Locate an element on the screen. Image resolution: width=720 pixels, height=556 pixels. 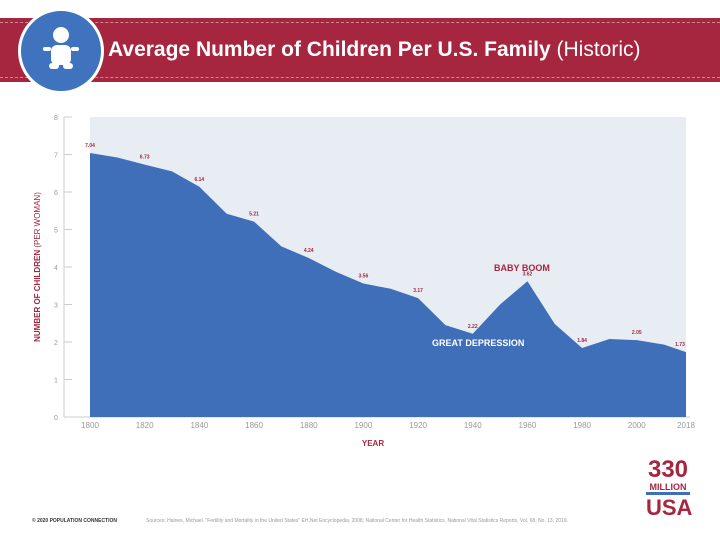
y-tick-label: 2 is located at coordinates (56, 343).